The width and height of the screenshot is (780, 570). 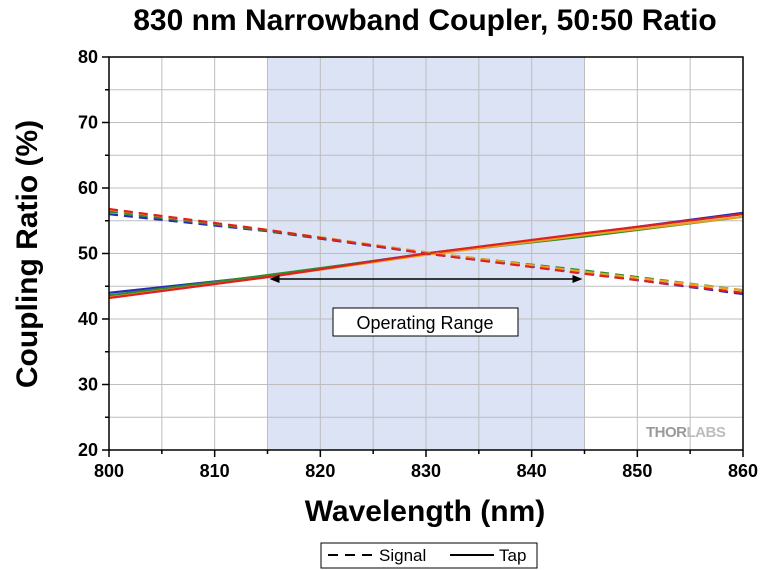 I want to click on legend: Signal Tap, so click(x=429, y=555).